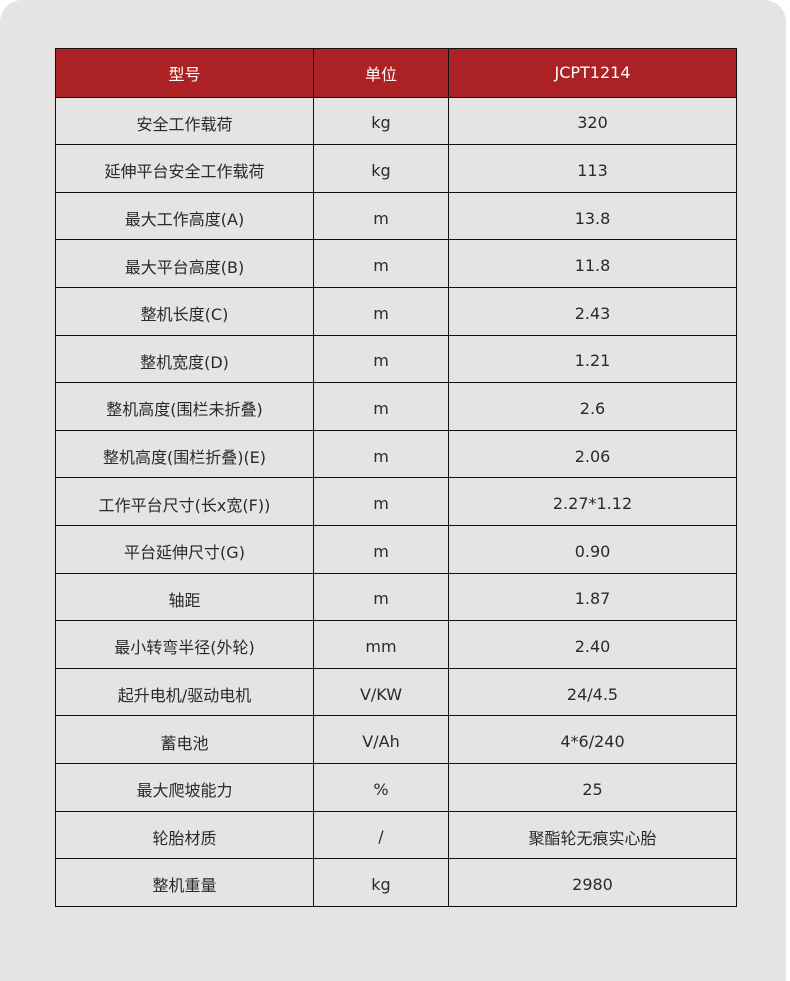  I want to click on table-row: 整机高度(围栏折叠)(E) m 2.06, so click(396, 454).